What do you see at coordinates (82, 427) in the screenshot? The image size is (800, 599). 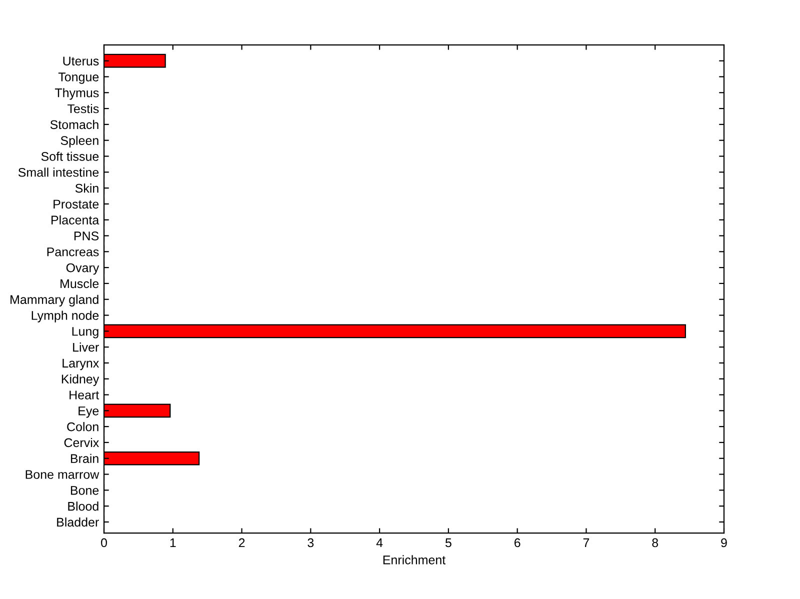 I see `y-tick-label: Colon` at bounding box center [82, 427].